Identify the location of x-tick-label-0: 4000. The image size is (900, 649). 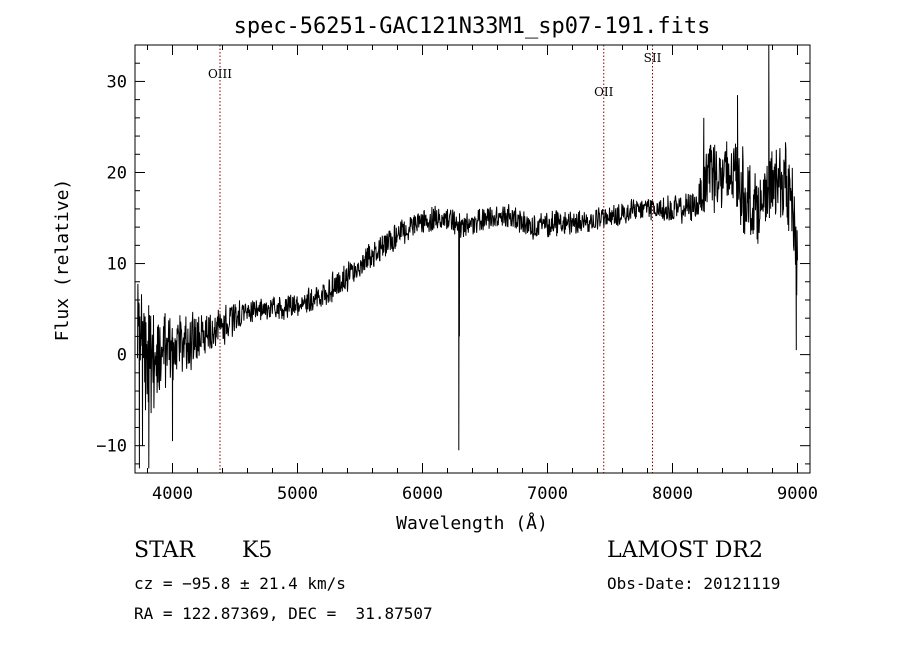
(172, 494).